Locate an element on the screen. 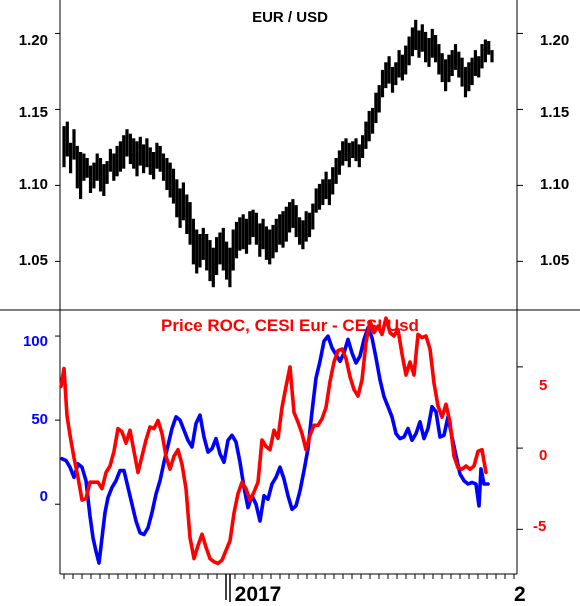 This screenshot has width=580, height=606. top-left-tick-labels: 1.20 1.15 1.10 1.05 is located at coordinates (33, 150).